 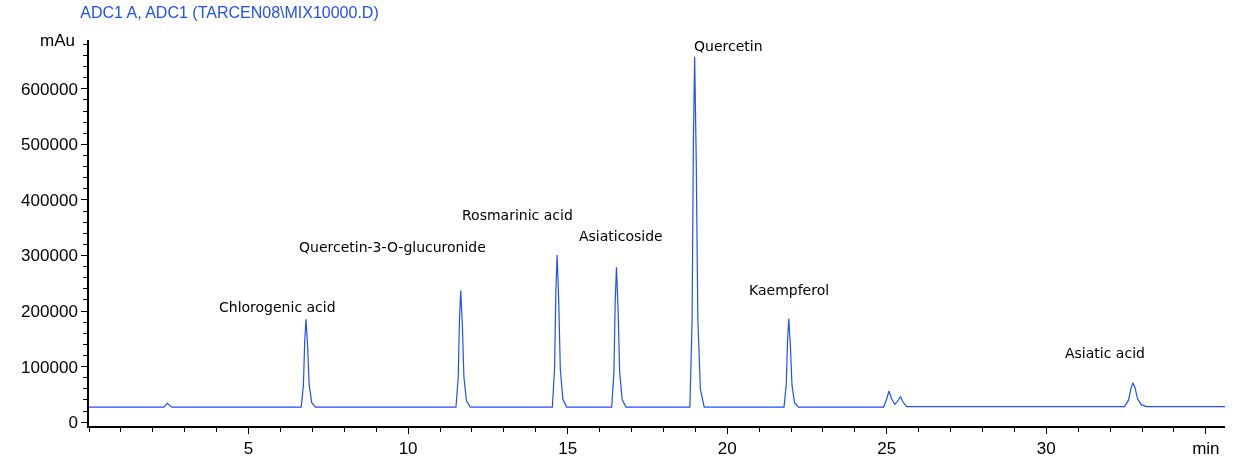 I want to click on annotation: Chlorogenic acid, so click(x=277, y=307).